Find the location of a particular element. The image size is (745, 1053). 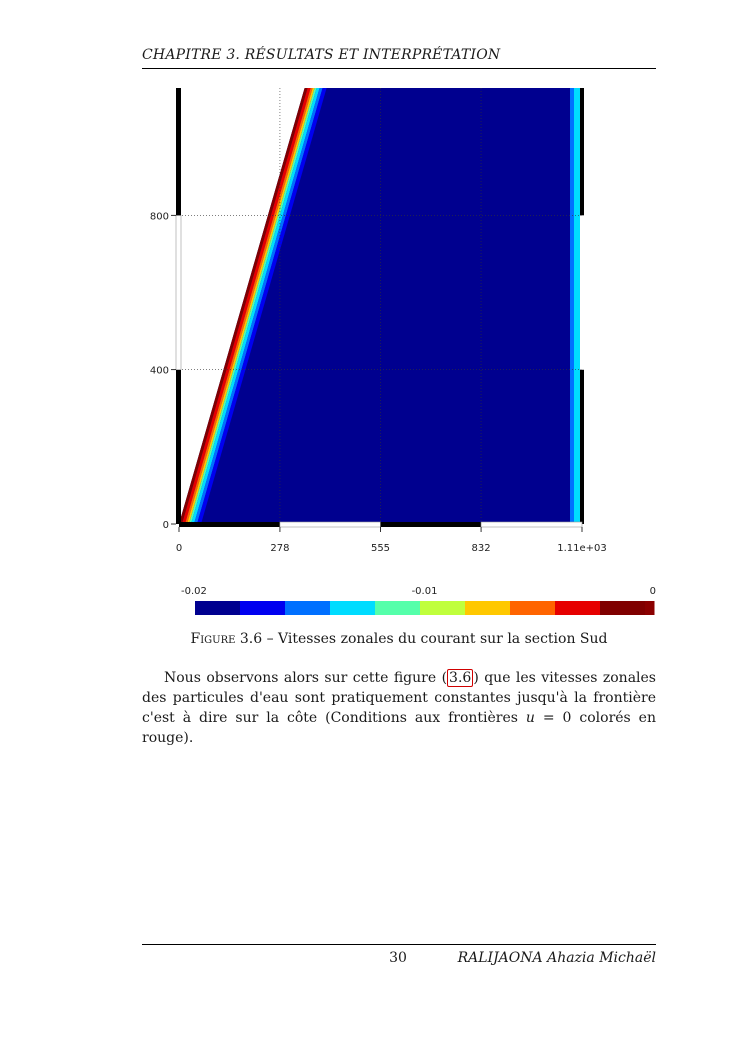

running-head: CHAPITRE 3. RÉSULTATS ET INTERPRÉTATION is located at coordinates (321, 55).